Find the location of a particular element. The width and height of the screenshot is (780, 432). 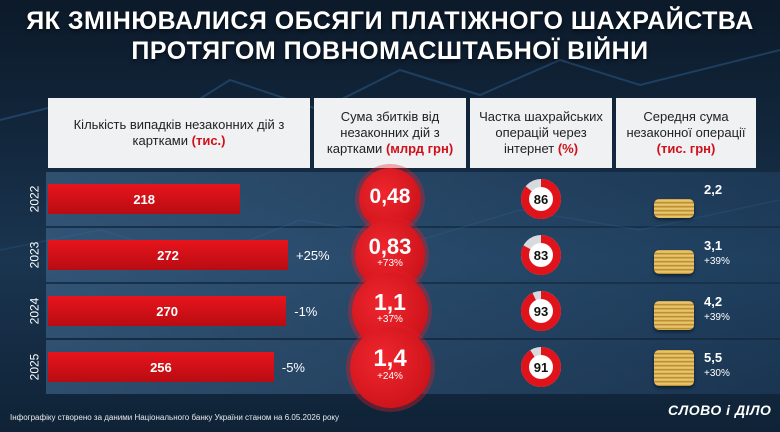

year-label: 2025 is located at coordinates (34, 367).